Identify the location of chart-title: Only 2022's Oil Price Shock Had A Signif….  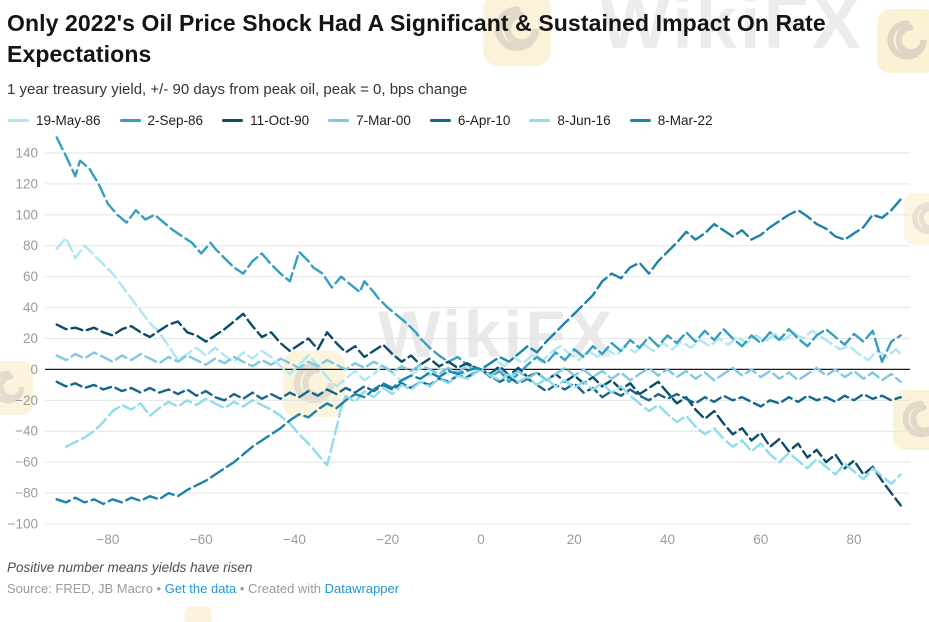
(416, 38).